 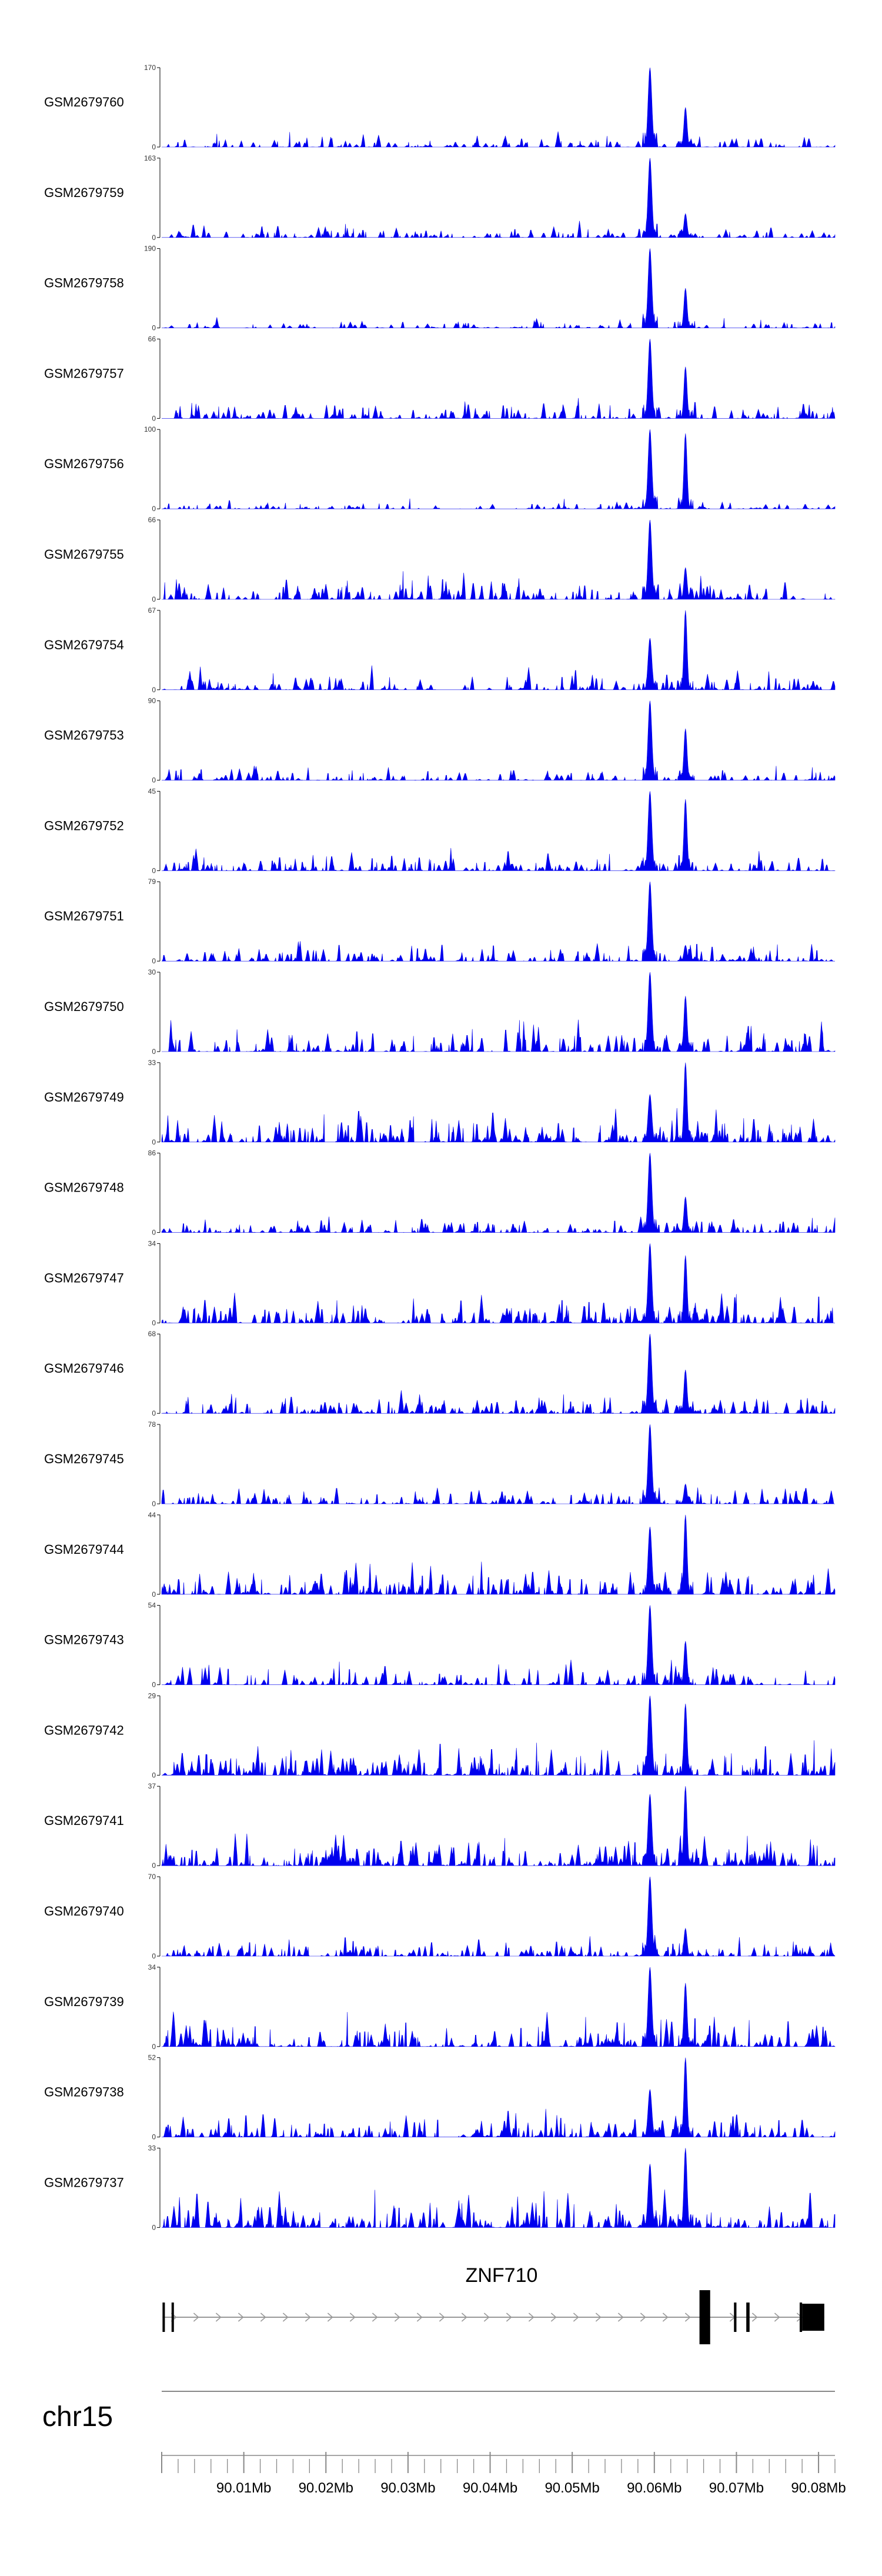 I want to click on track-label: GSM2679749, so click(x=84, y=1097).